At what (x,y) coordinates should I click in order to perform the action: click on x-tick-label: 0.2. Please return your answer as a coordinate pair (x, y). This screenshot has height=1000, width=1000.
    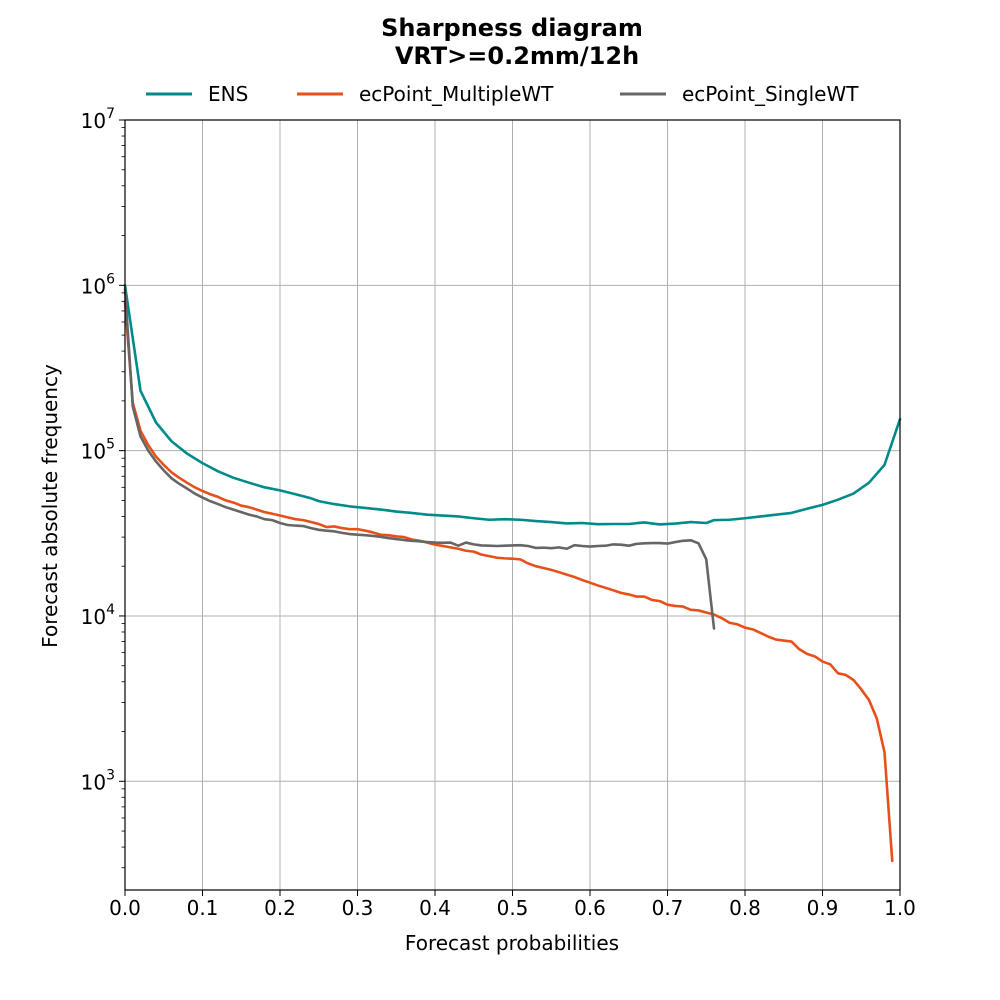
    Looking at the image, I should click on (280, 908).